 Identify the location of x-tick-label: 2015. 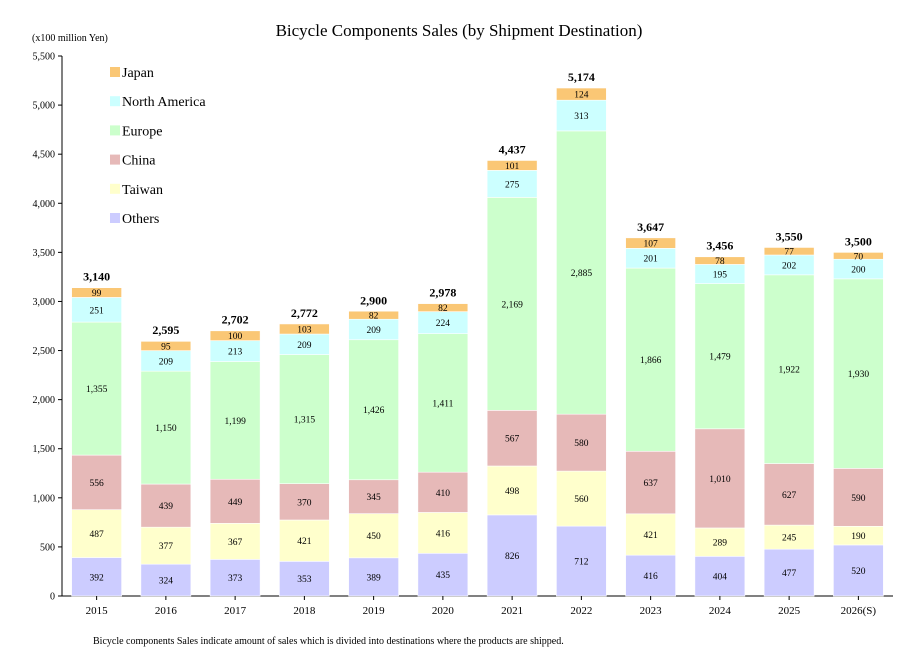
(97, 611).